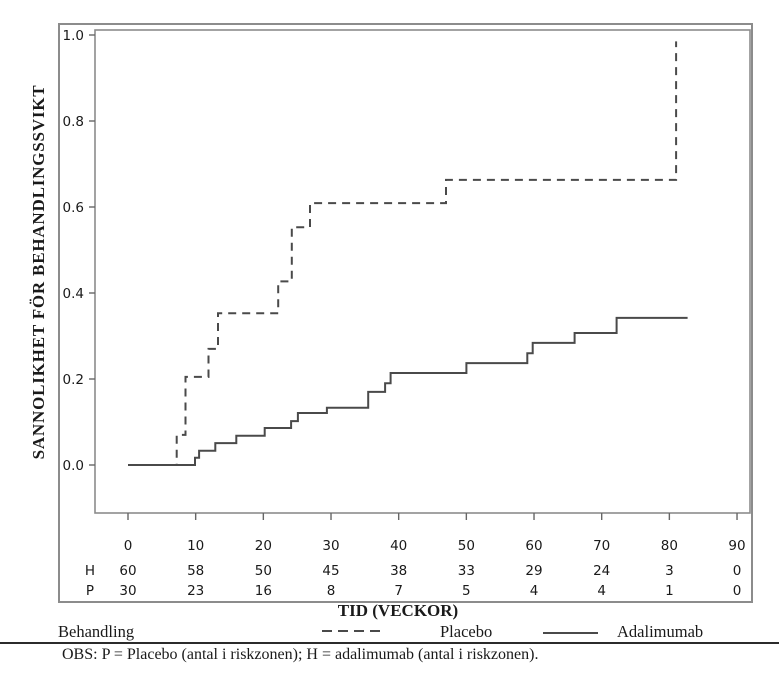  I want to click on risk-value: 24, so click(601, 571).